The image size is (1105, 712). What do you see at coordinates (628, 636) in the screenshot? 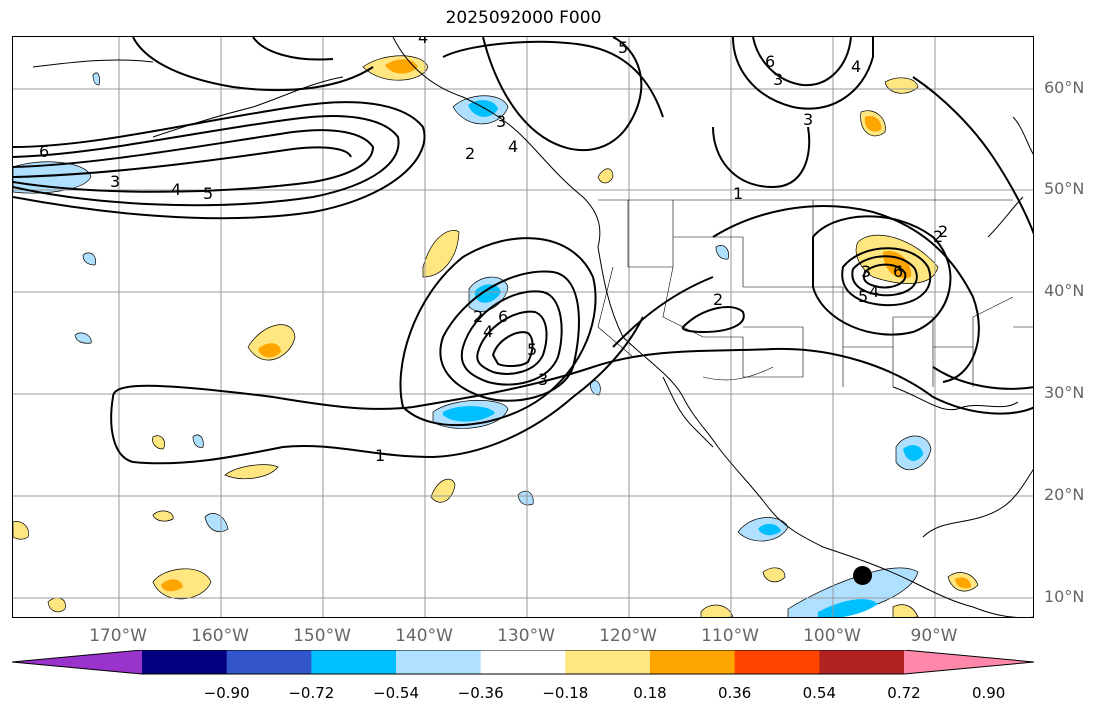
I see `lon-label: 120°W` at bounding box center [628, 636].